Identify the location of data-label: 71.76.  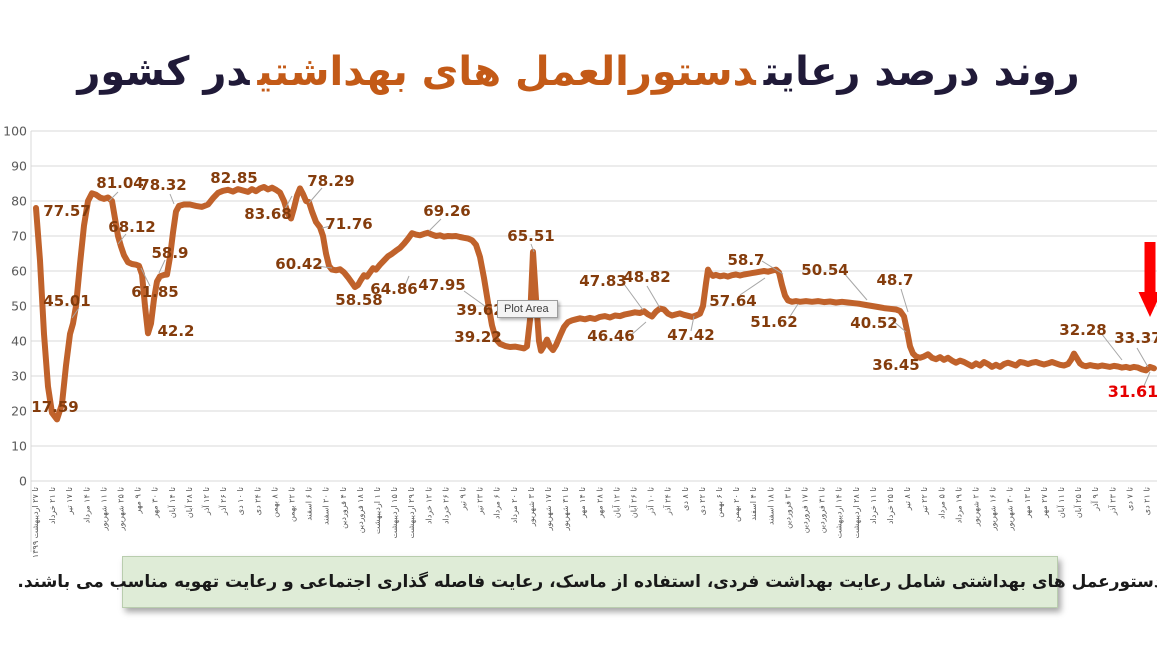
(348, 224).